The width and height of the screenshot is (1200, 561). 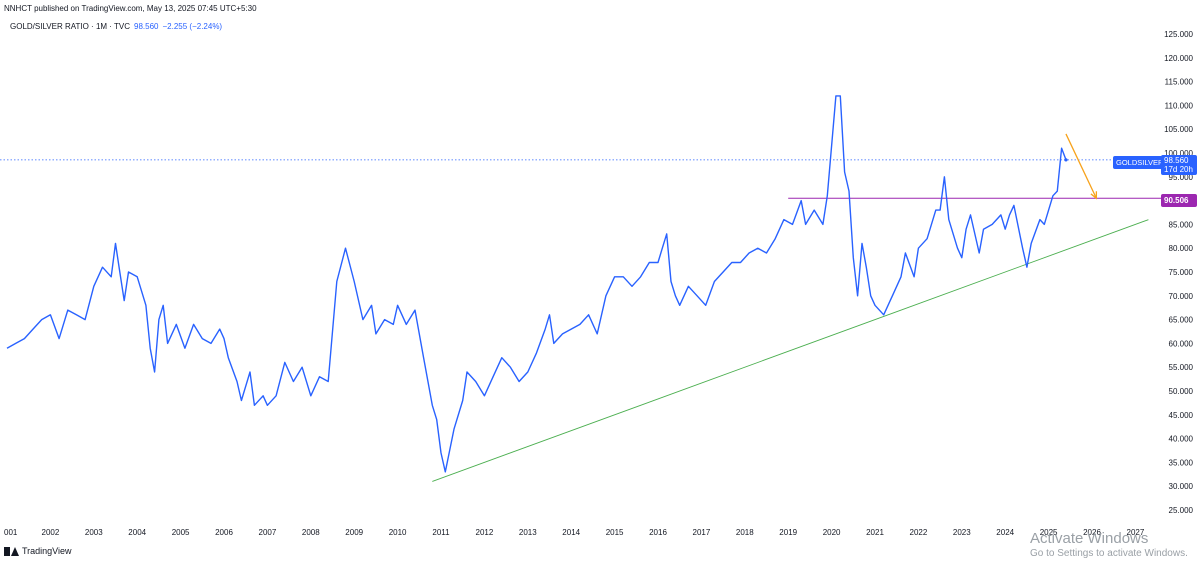 I want to click on y-tick-label: 60.000, so click(x=1181, y=343).